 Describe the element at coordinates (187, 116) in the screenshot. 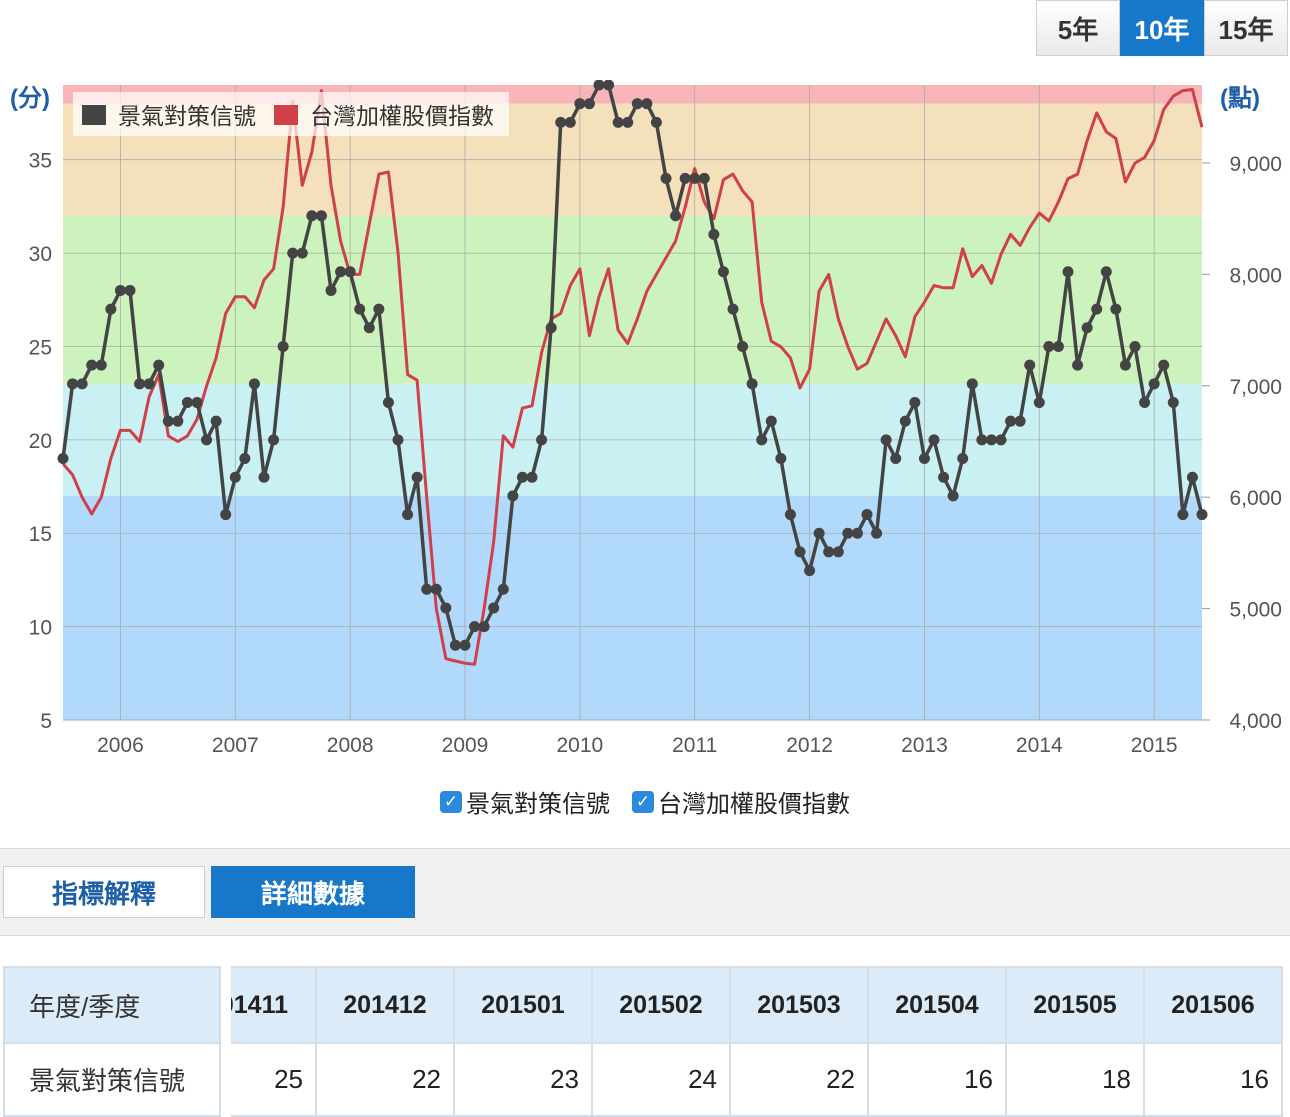

I see `legend-signal-label: 景氣對策信號` at that location.